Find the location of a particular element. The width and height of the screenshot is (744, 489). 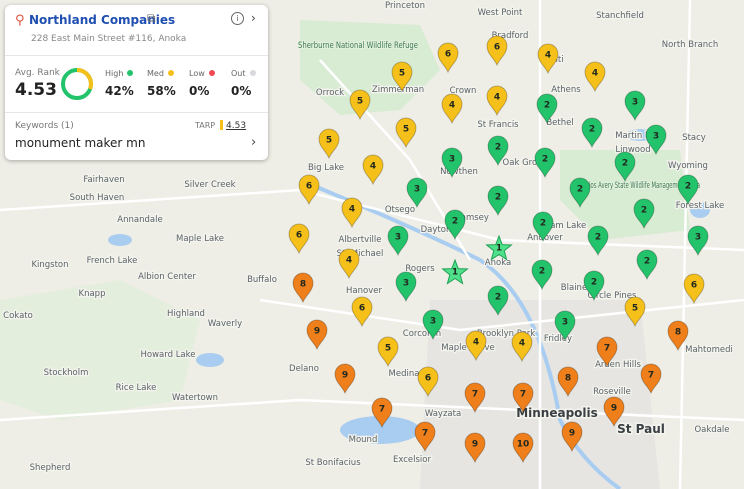

place-label: Mahtomedi is located at coordinates (709, 350).